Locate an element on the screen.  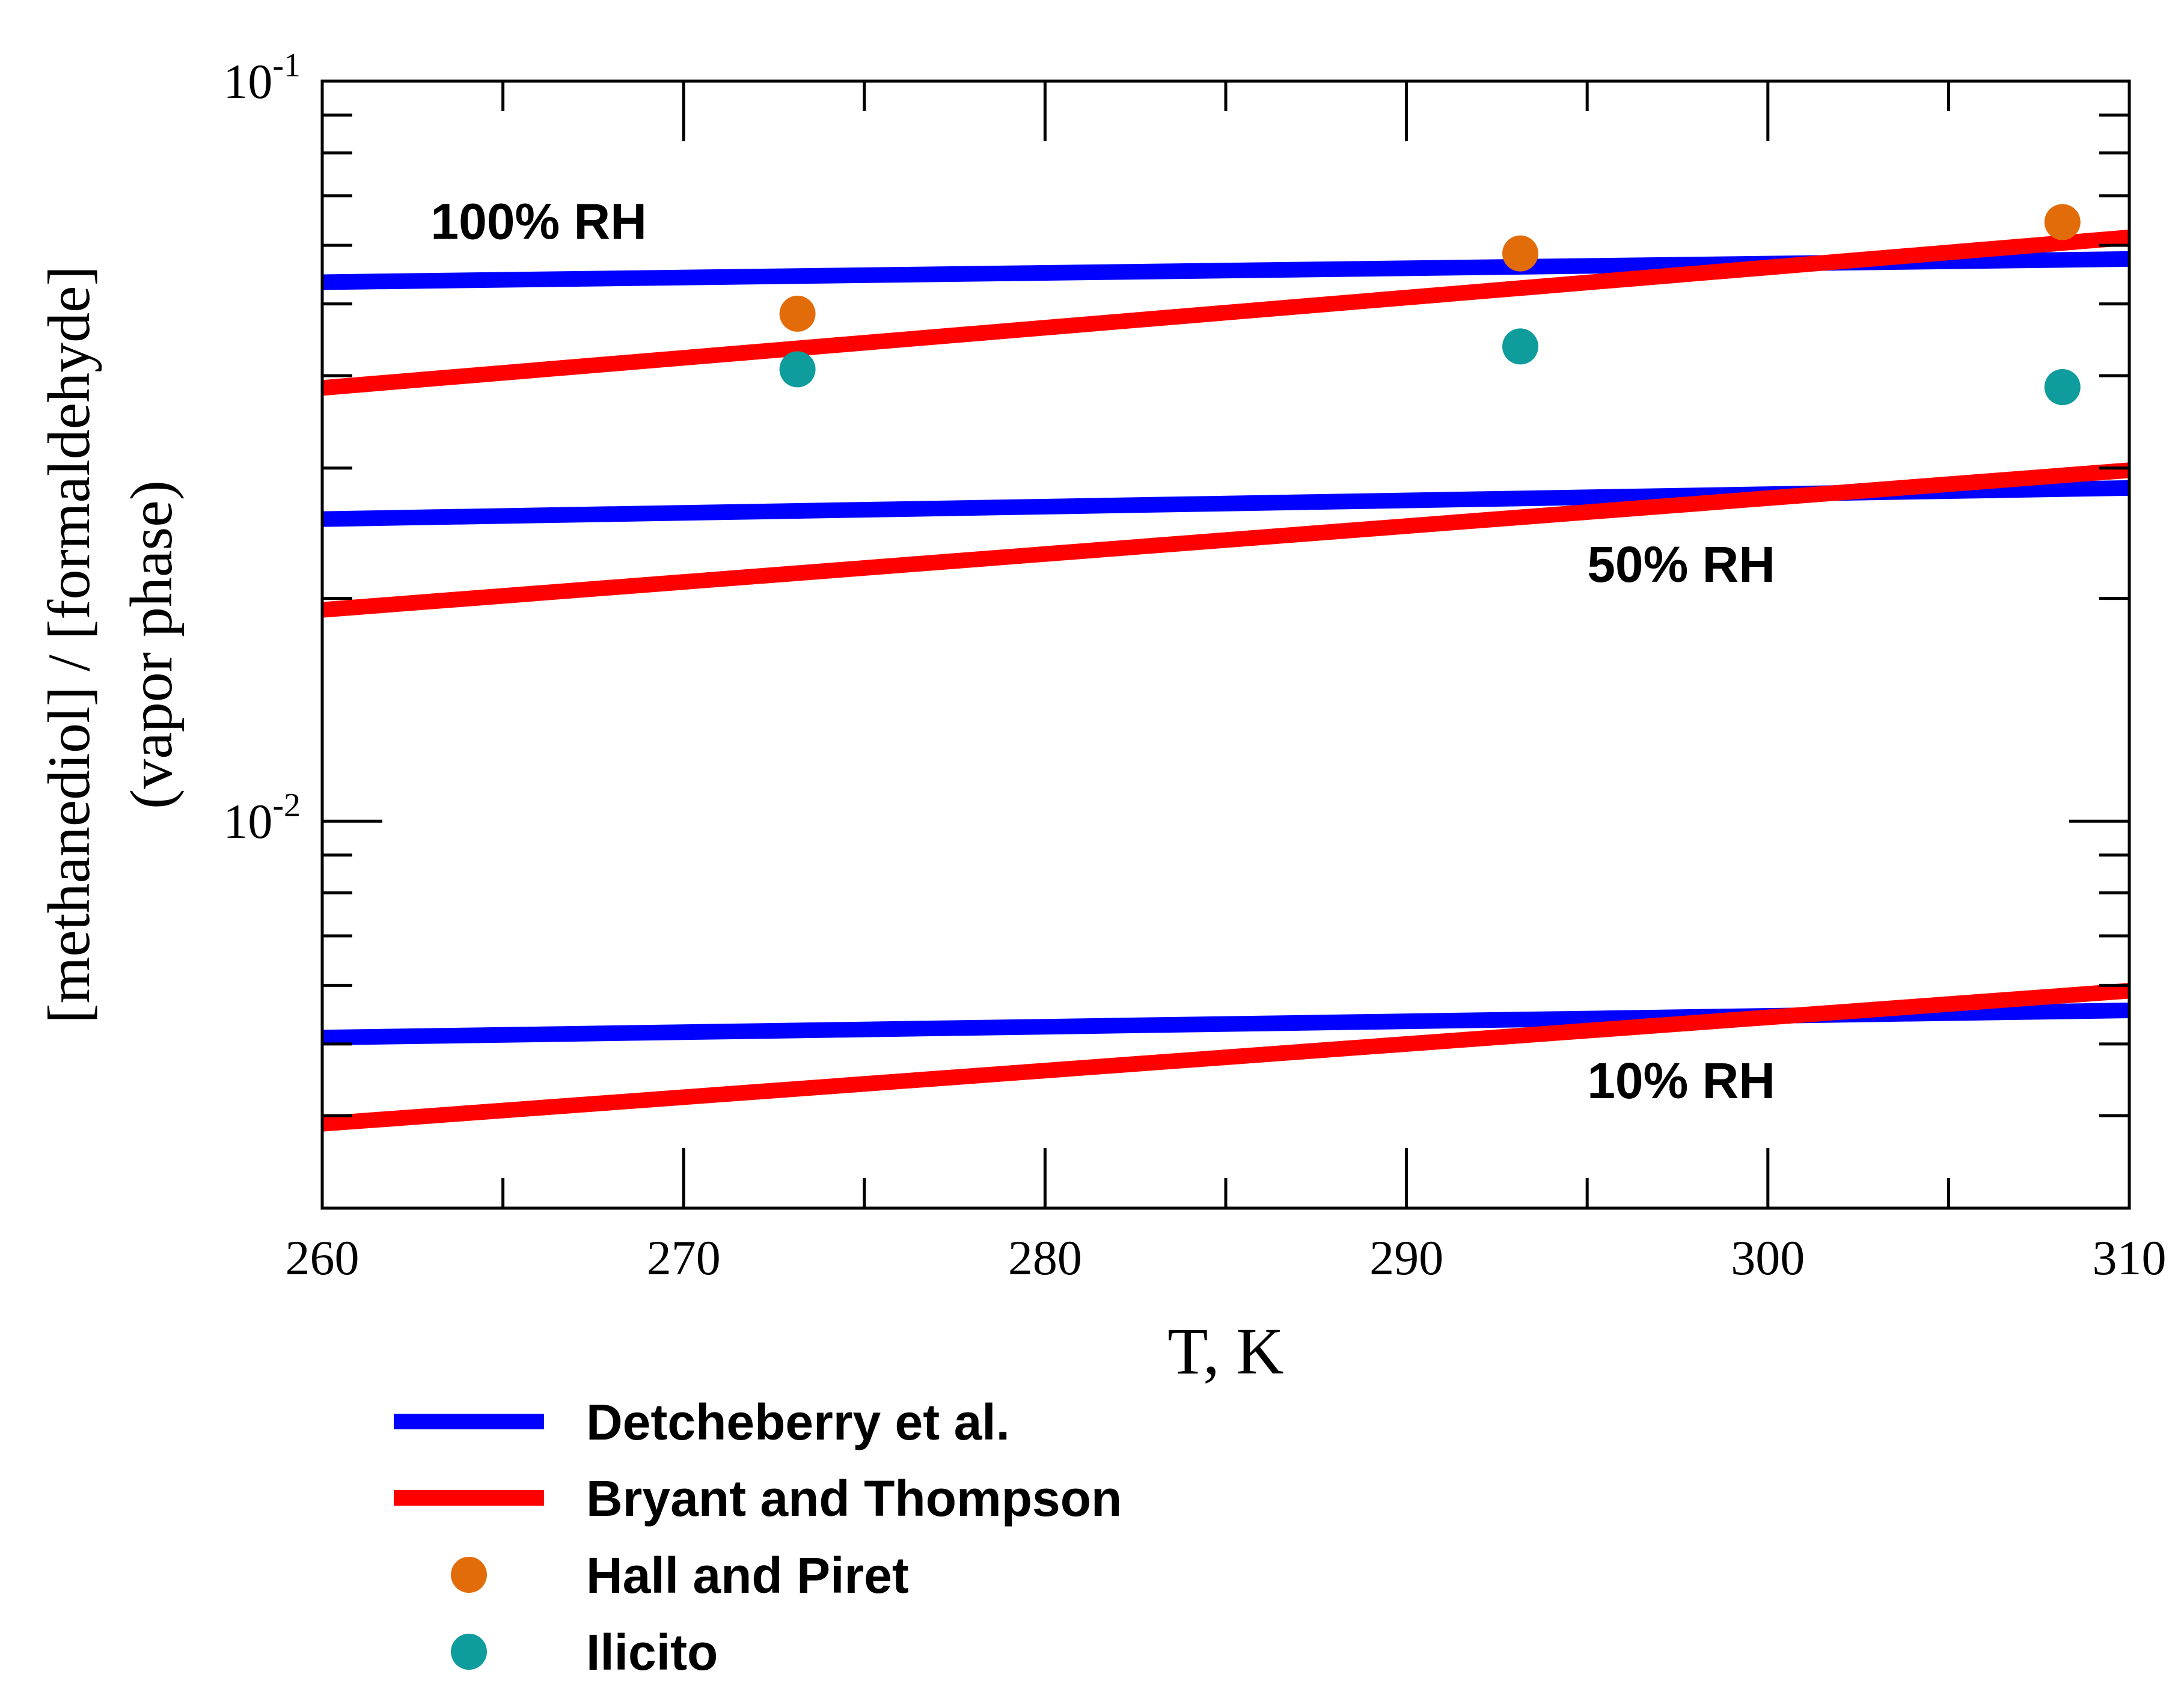
x-tick-label: 260 is located at coordinates (323, 1258).